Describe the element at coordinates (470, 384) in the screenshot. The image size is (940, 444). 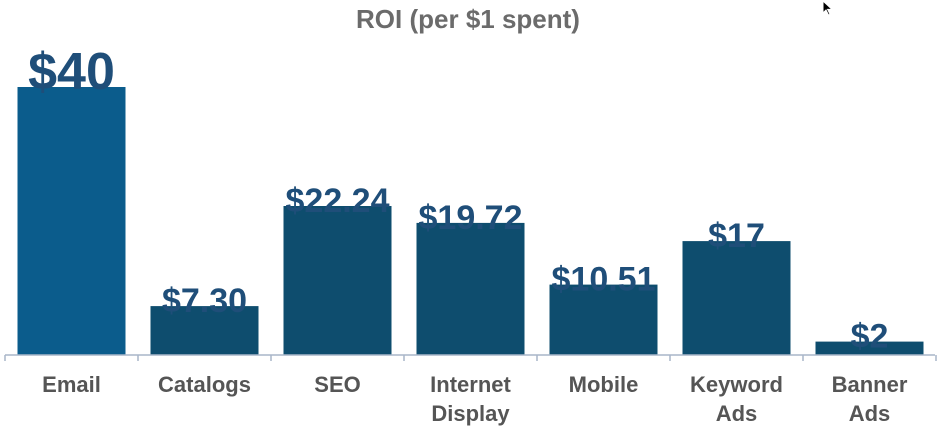
I see `category-label-line: Internet` at that location.